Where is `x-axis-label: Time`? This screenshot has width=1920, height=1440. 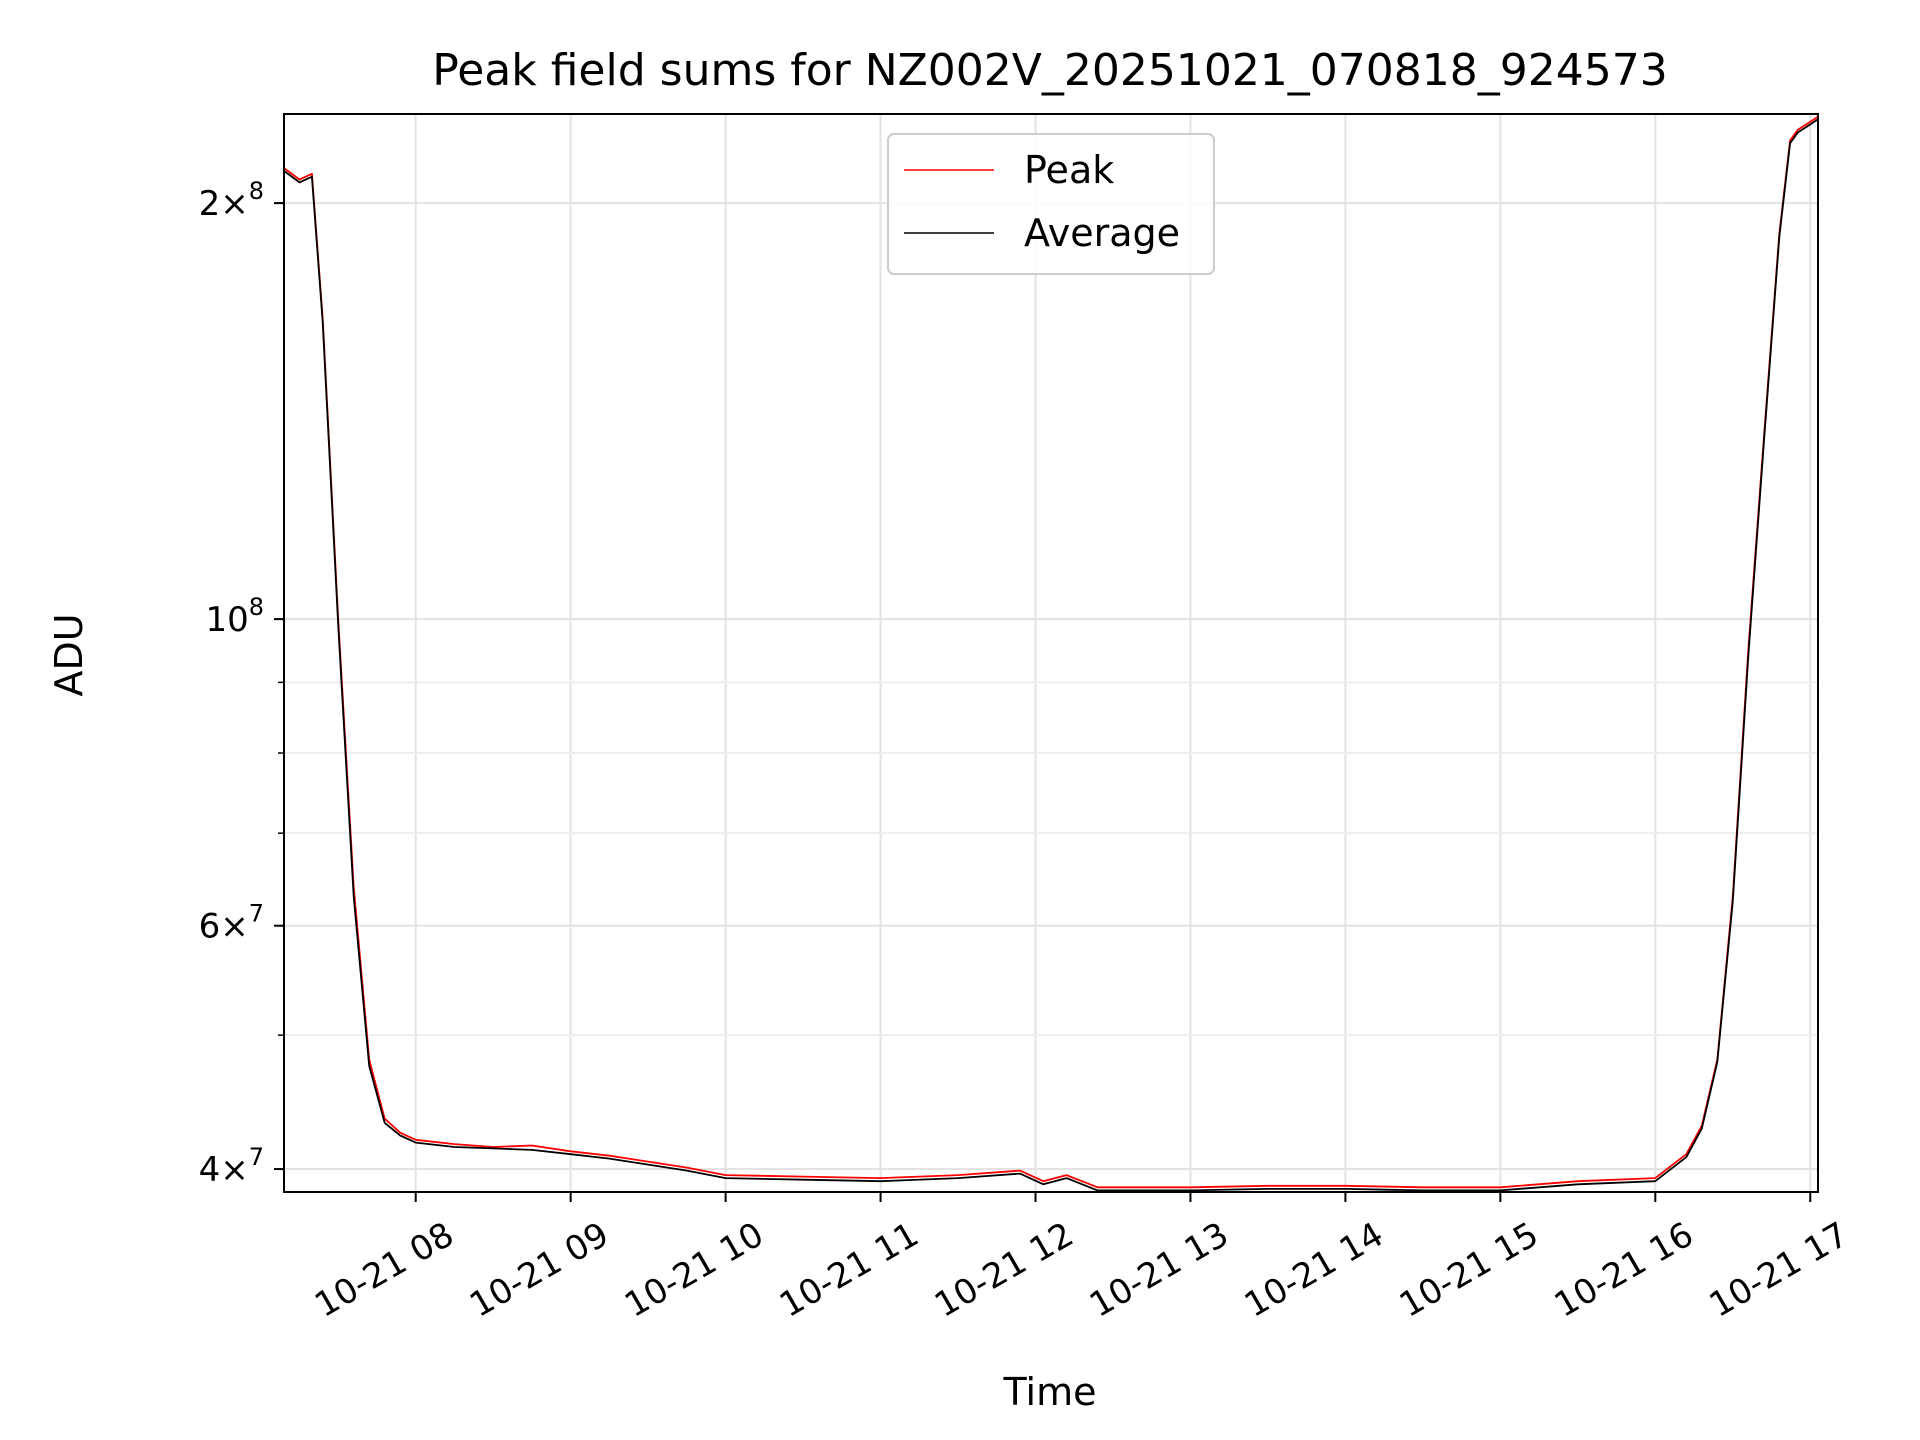 x-axis-label: Time is located at coordinates (1050, 1392).